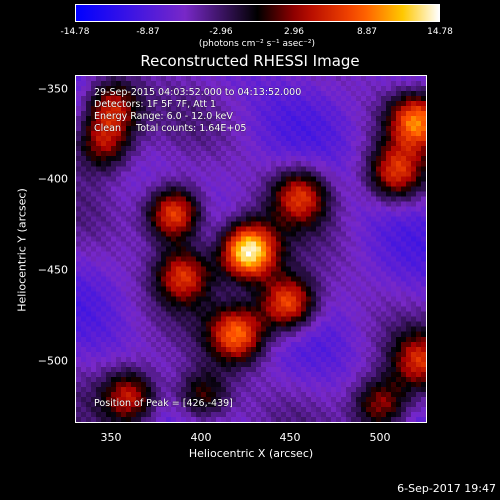 This screenshot has height=500, width=500. Describe the element at coordinates (75, 32) in the screenshot. I see `colorbar-tick: -14.78` at that location.